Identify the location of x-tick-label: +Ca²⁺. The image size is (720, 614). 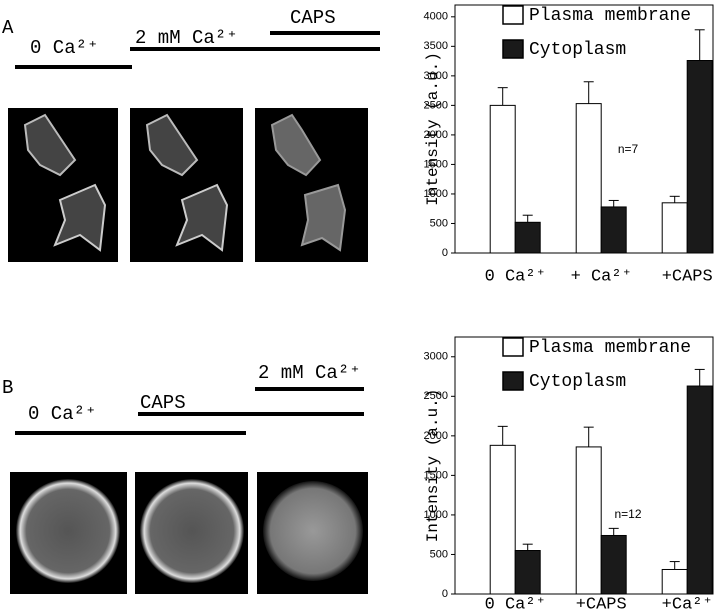
(687, 604).